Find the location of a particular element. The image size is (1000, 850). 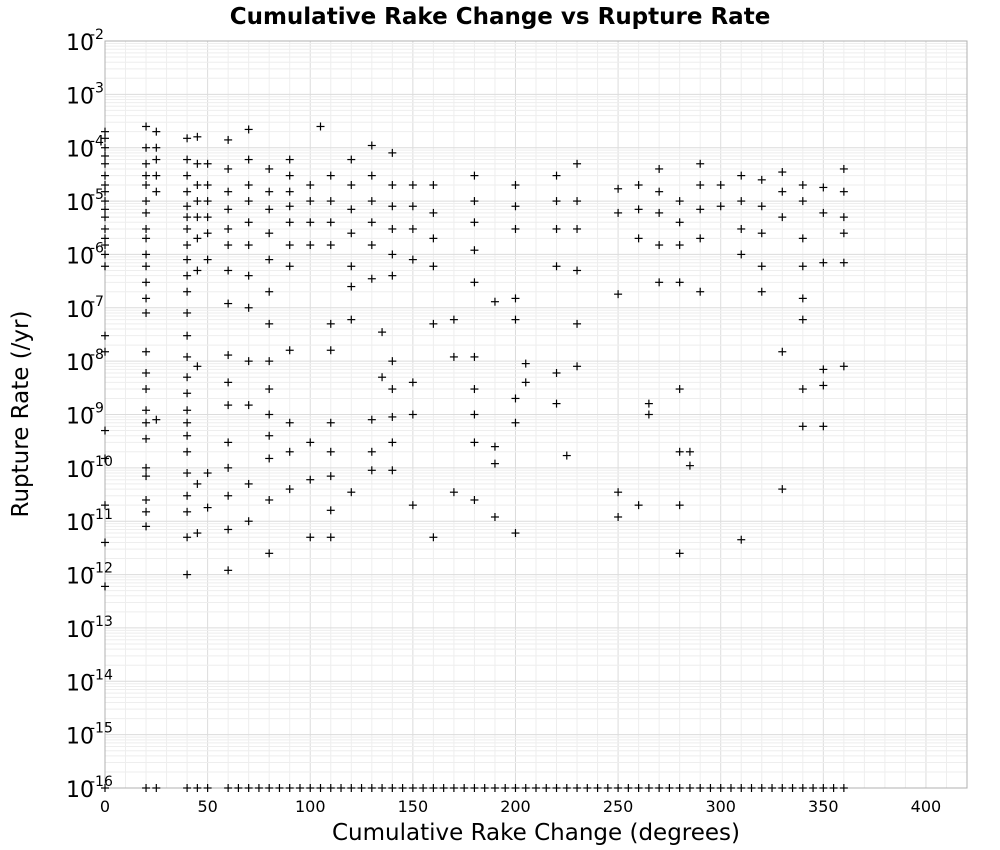

y-tick-exponent: -3 is located at coordinates (97, 88).